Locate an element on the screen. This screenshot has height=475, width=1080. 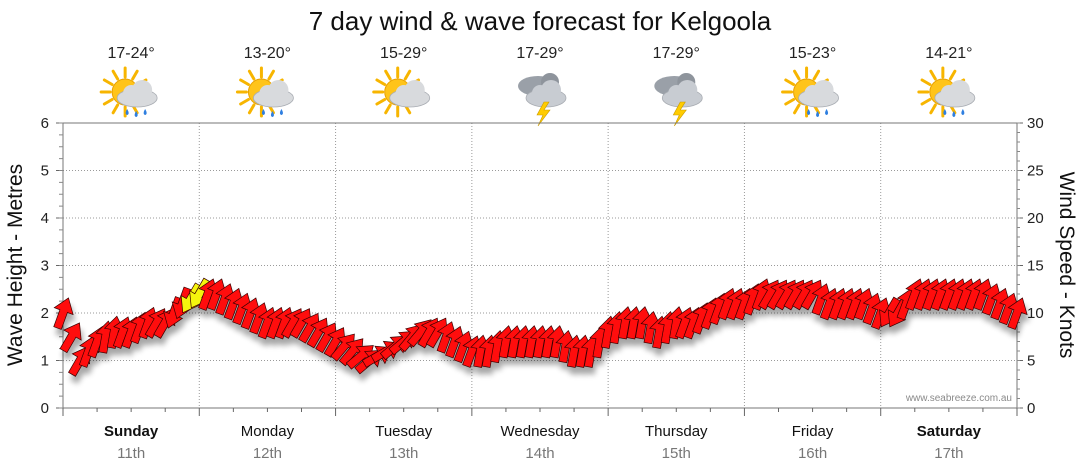
day-name: Saturday is located at coordinates (949, 431).